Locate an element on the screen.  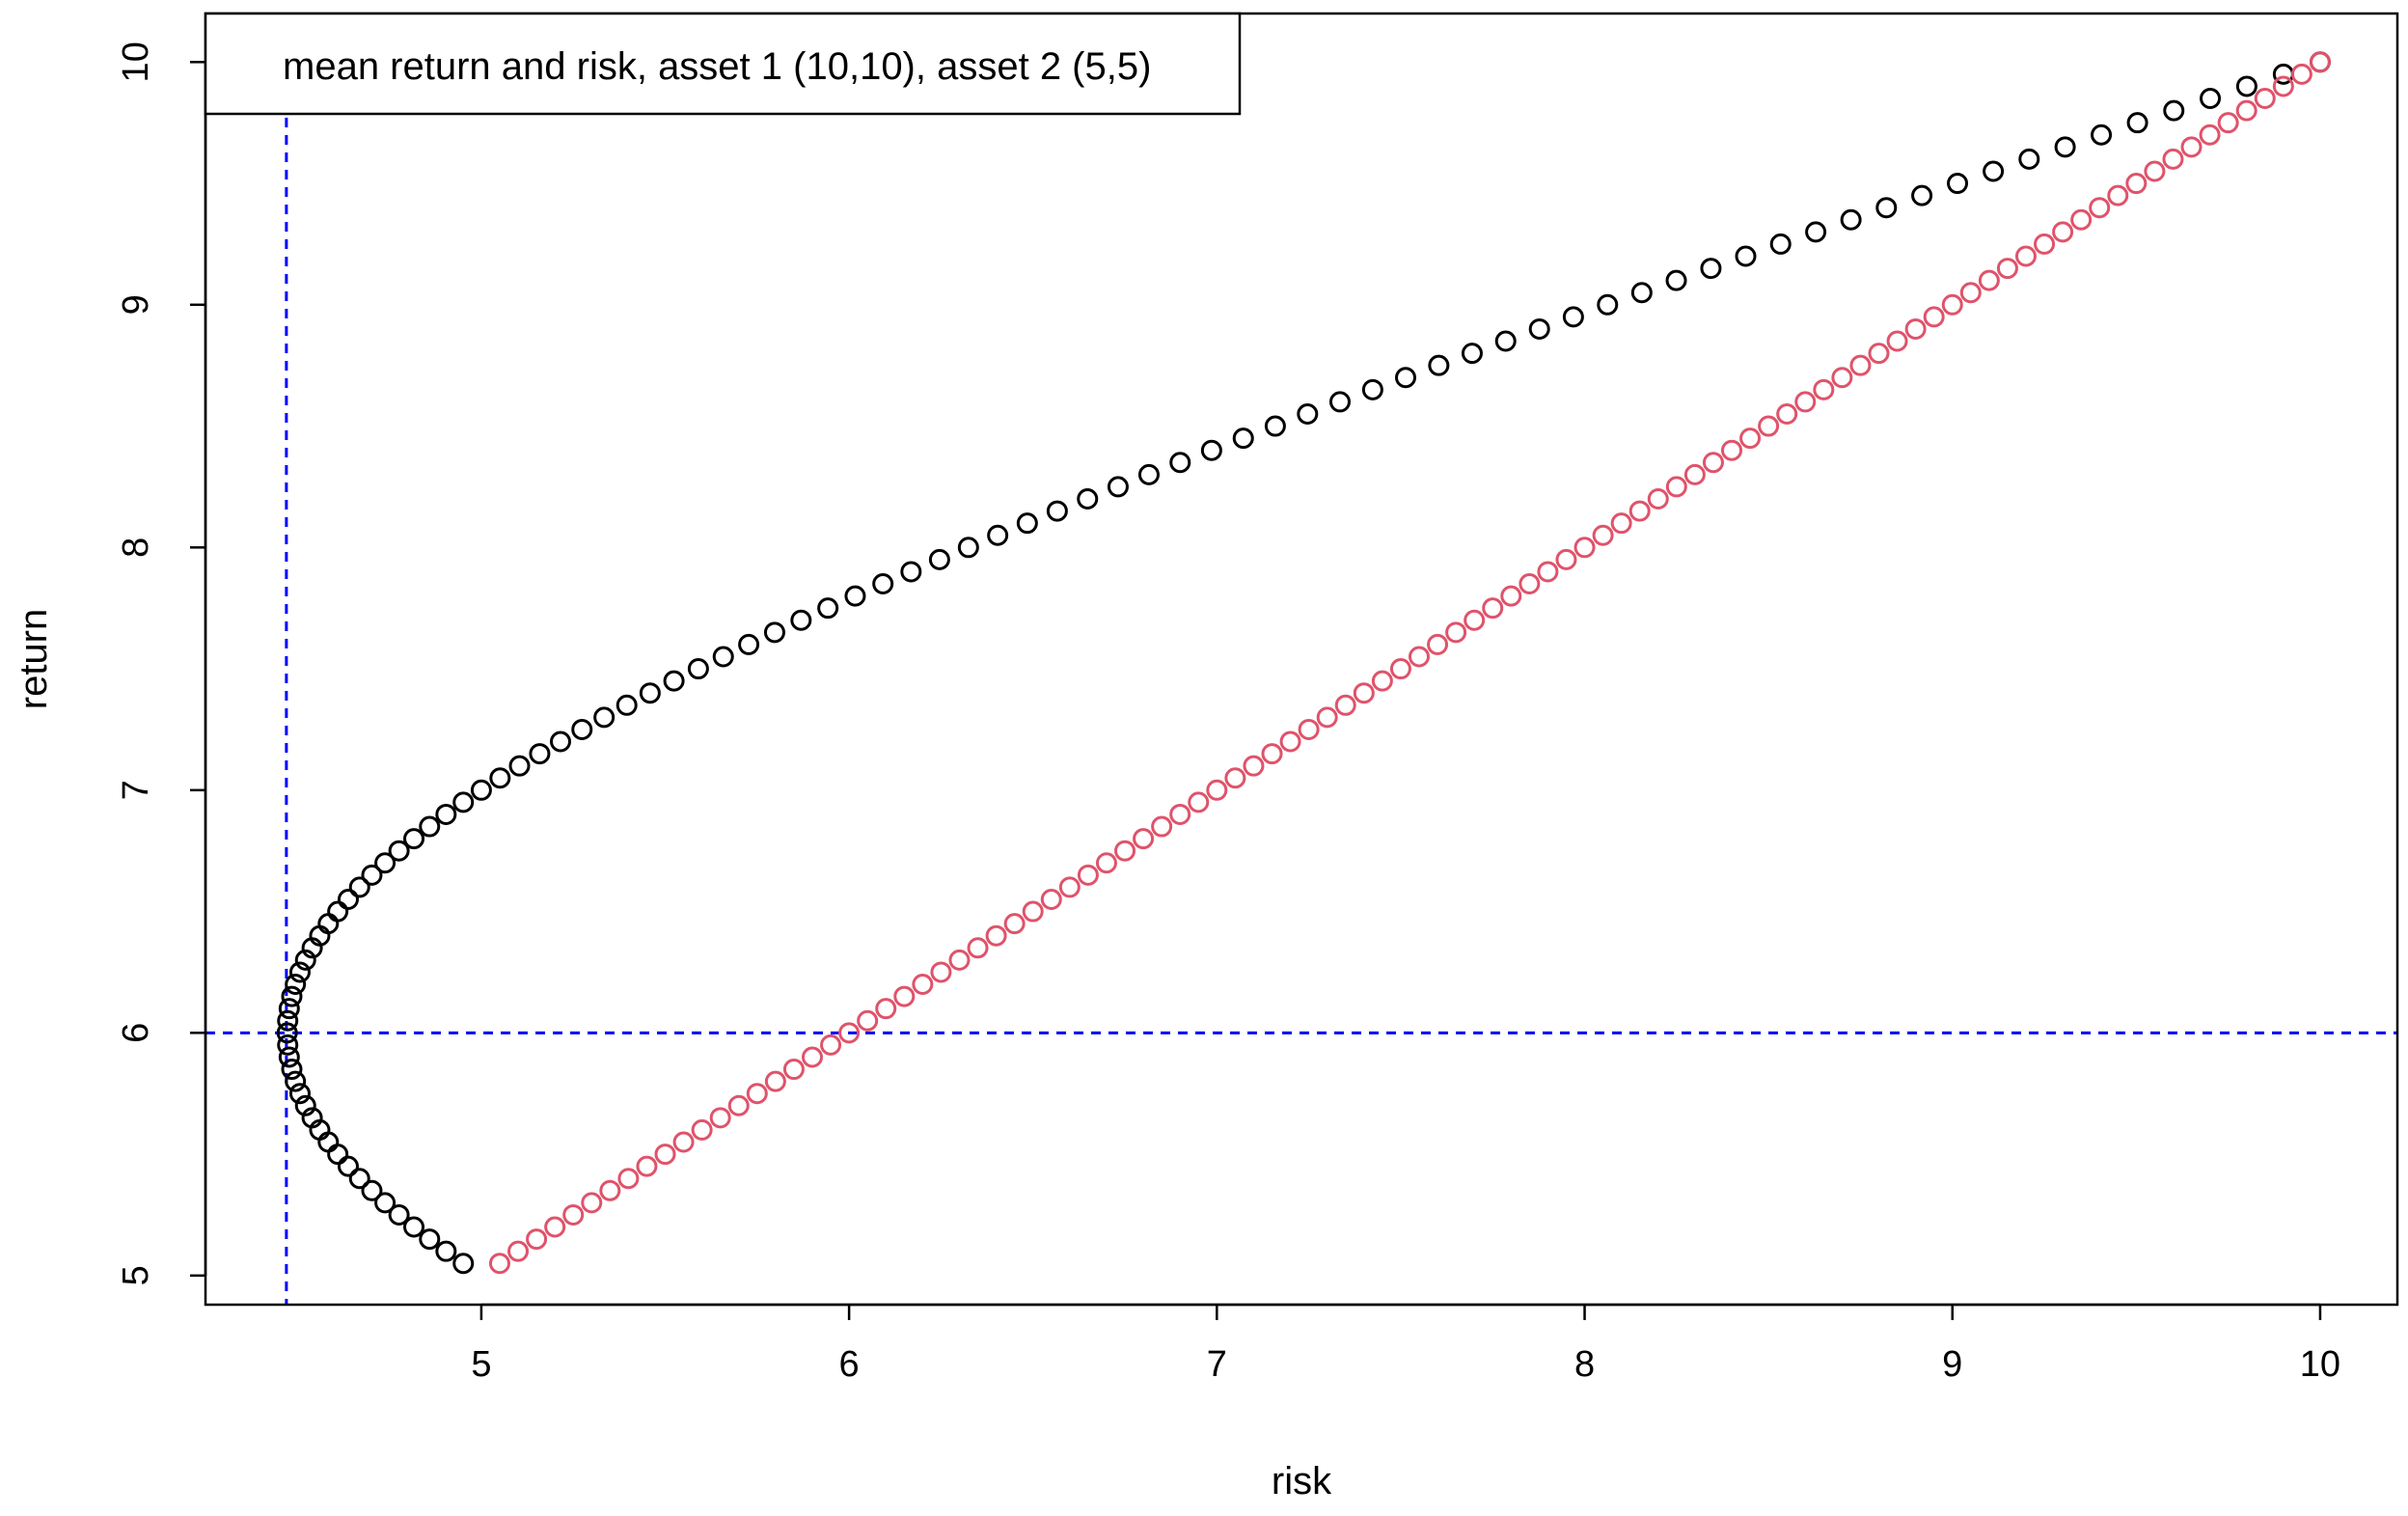
x-tick-label: 10 is located at coordinates (2320, 1364).